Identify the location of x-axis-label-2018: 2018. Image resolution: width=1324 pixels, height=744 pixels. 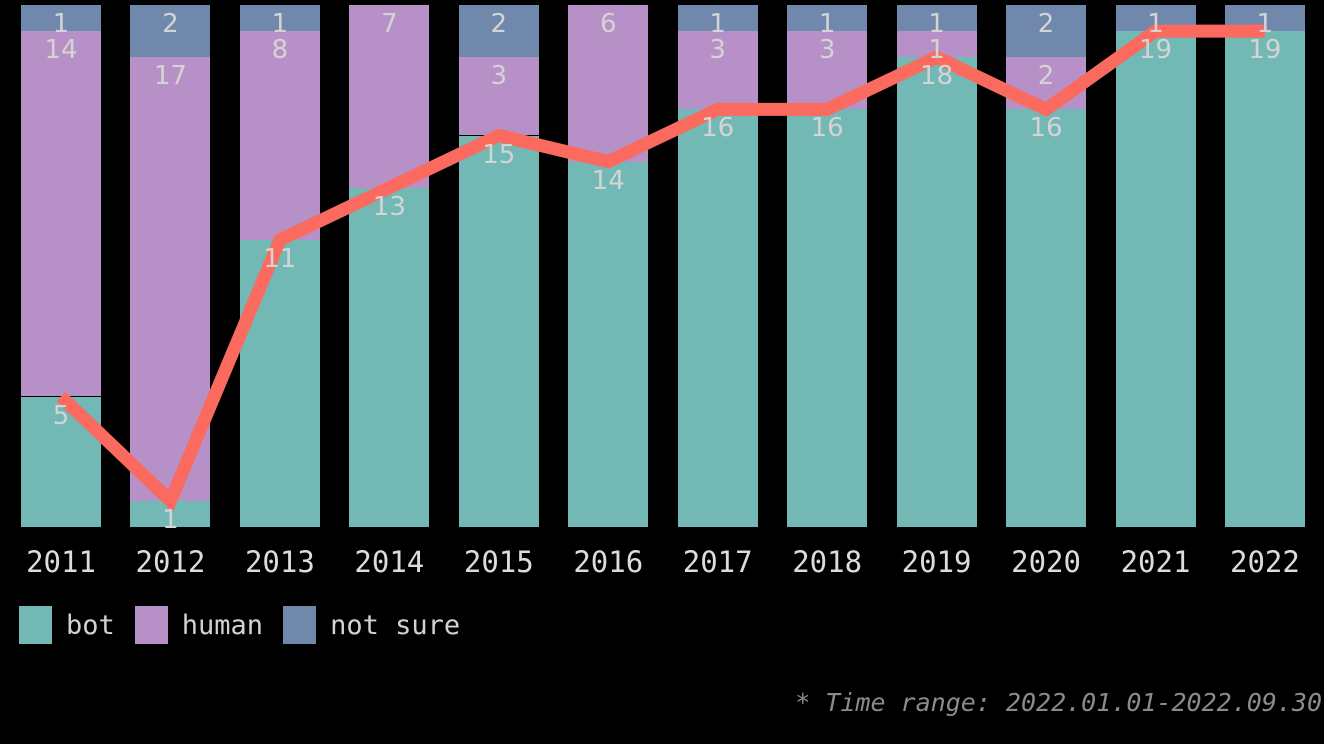
(827, 562).